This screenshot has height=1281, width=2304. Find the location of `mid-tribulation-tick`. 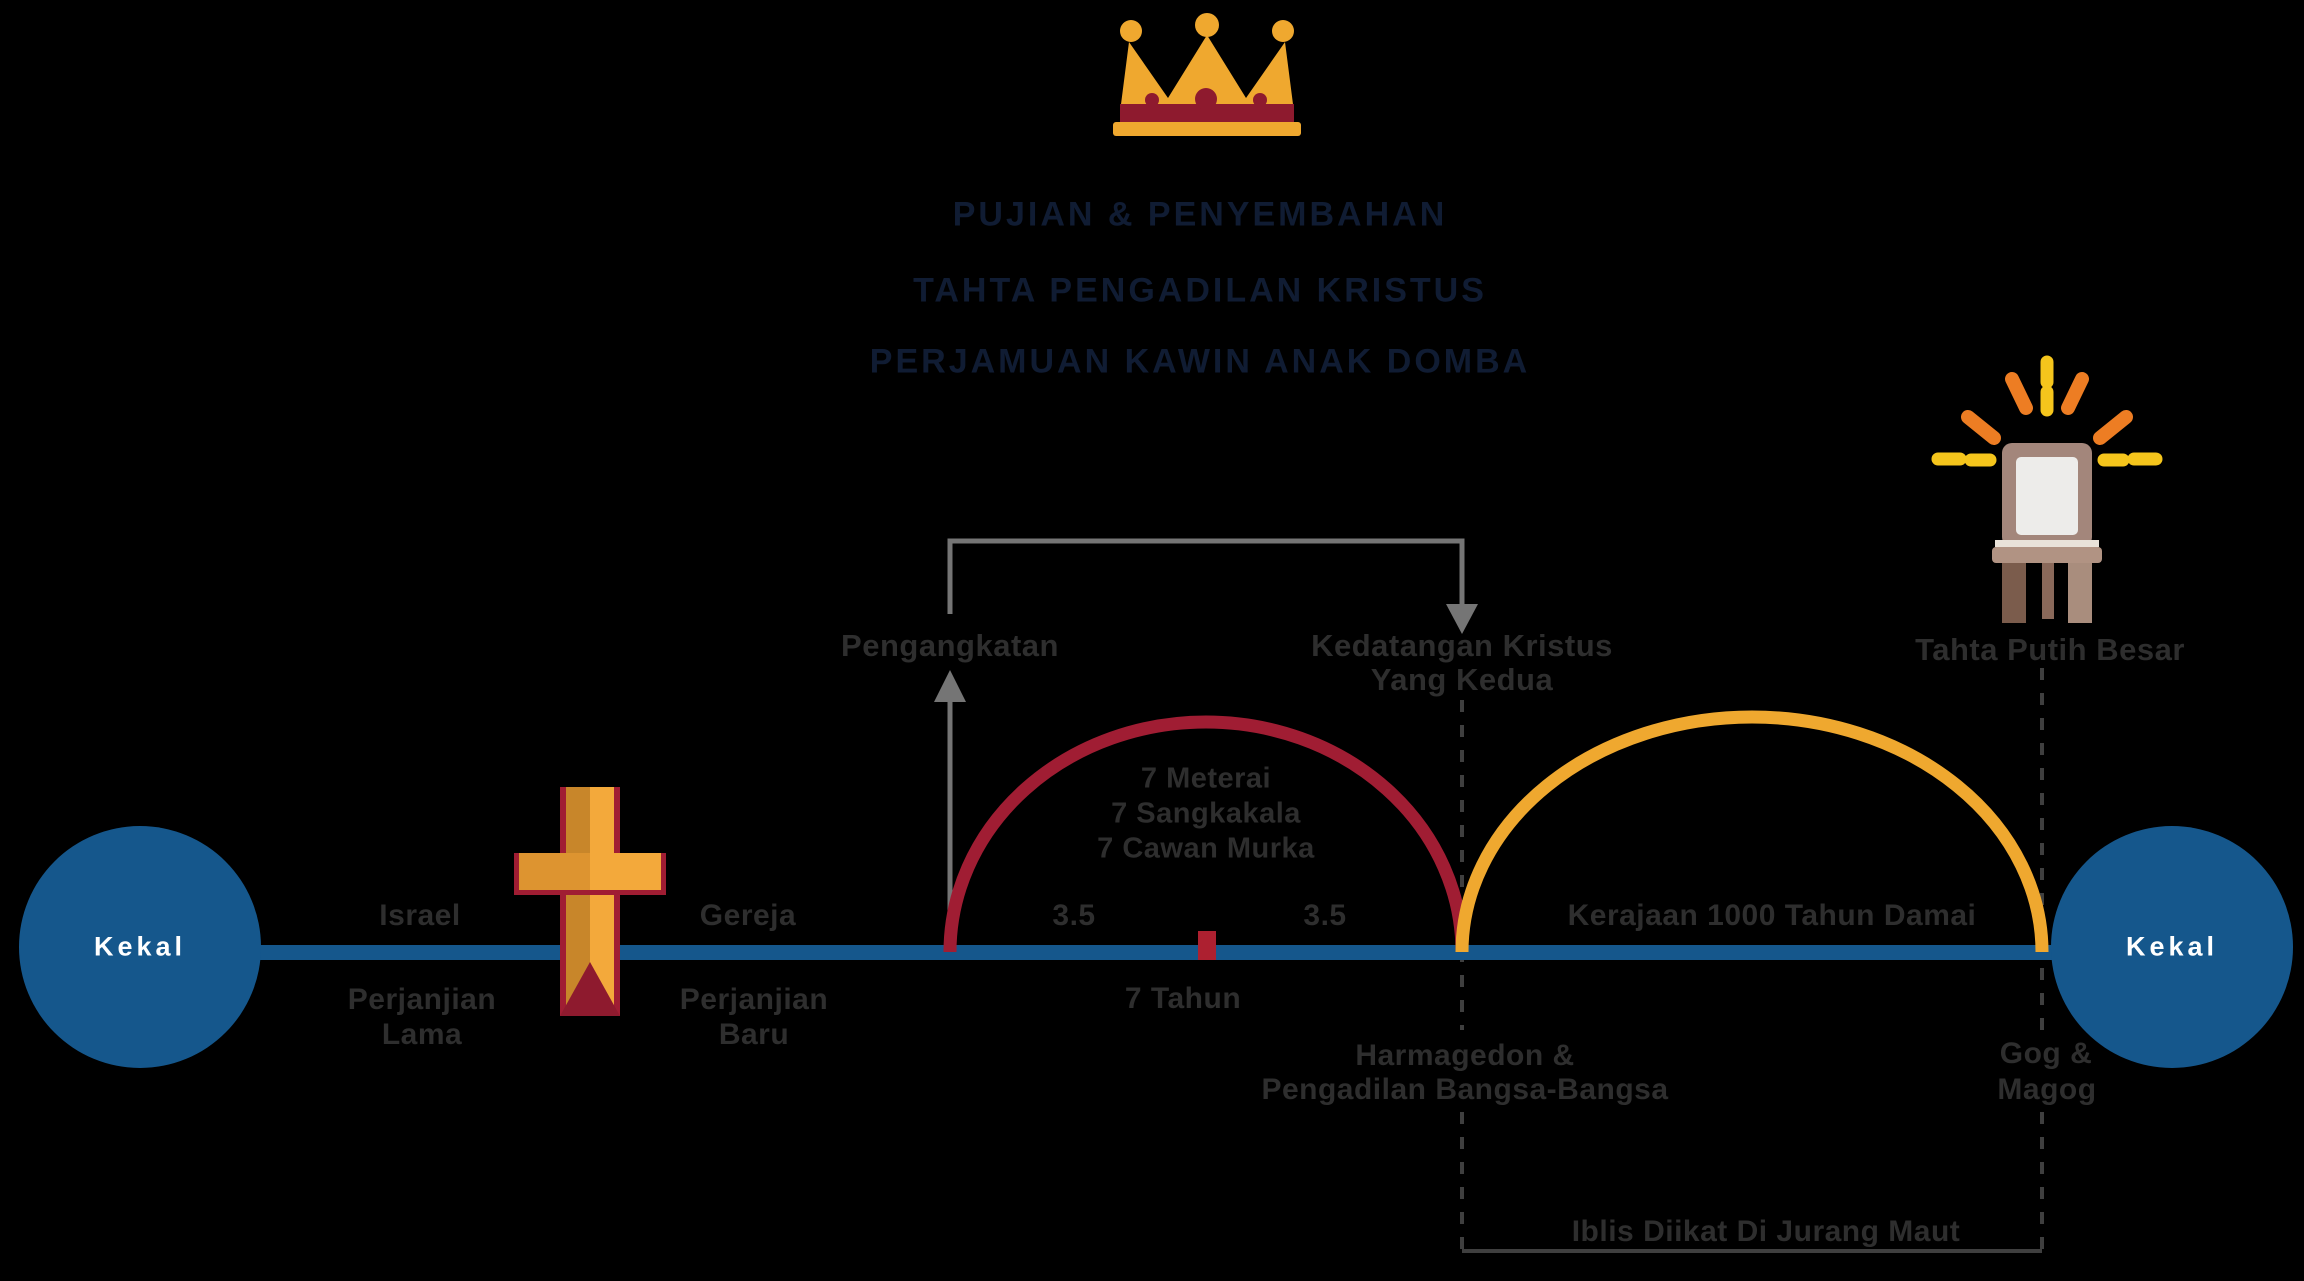

mid-tribulation-tick is located at coordinates (1207, 945).